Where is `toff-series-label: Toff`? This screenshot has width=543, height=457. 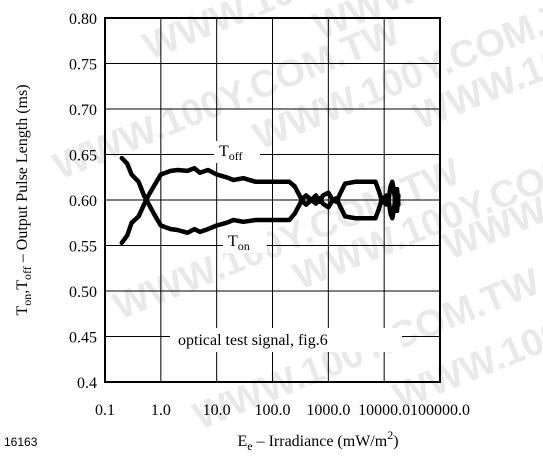
toff-series-label: Toff is located at coordinates (231, 153).